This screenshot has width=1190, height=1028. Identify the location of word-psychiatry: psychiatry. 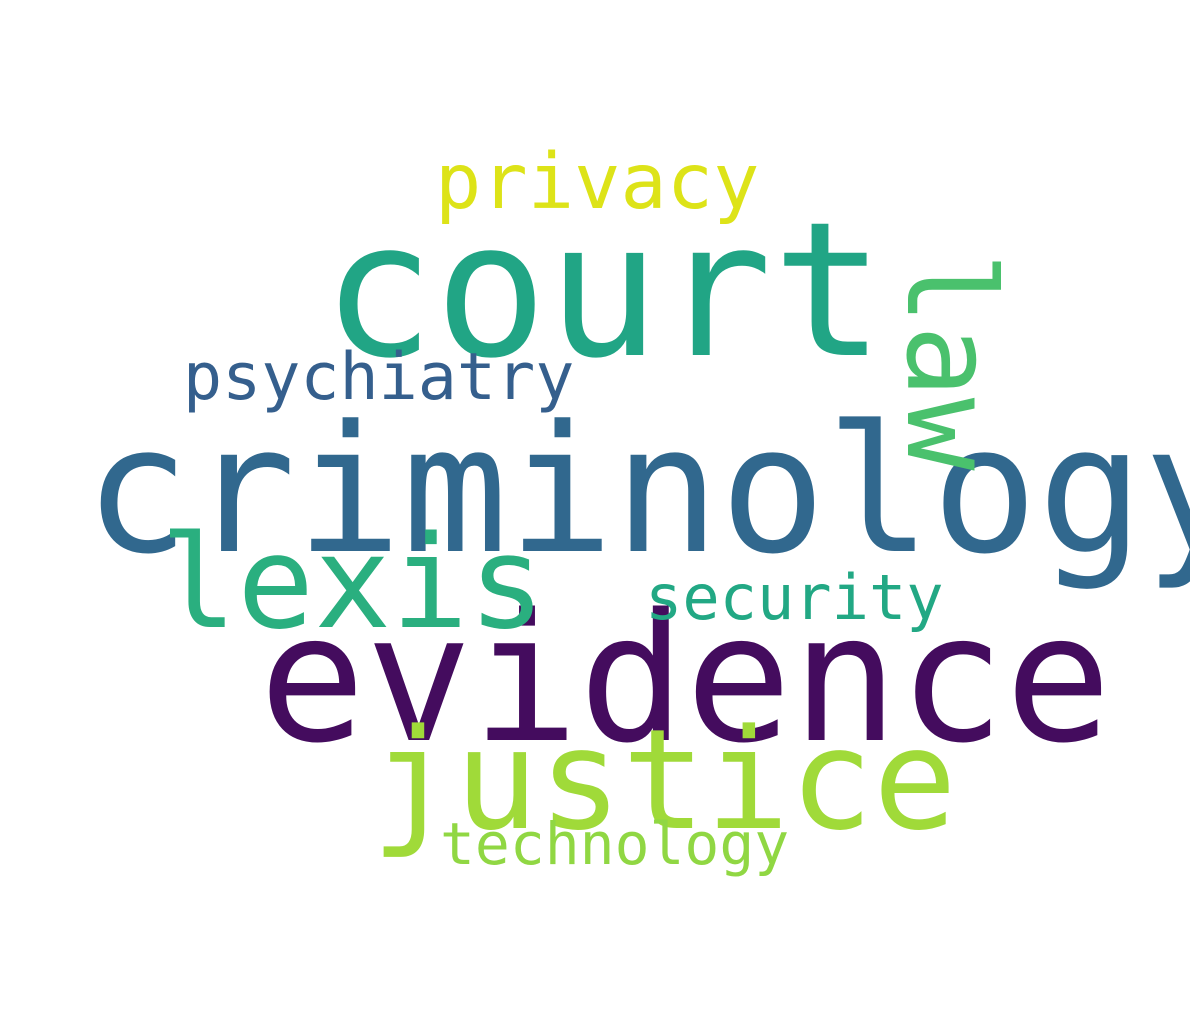
(379, 377).